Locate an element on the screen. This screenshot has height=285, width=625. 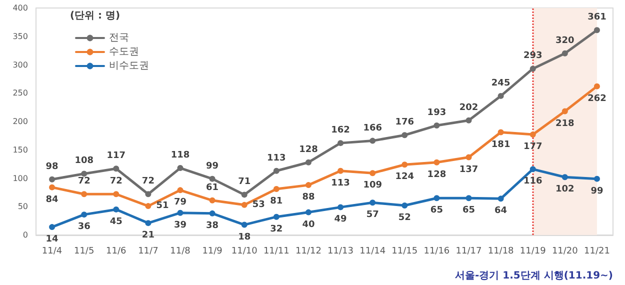
y-tick-label: 250 is located at coordinates (20, 93).